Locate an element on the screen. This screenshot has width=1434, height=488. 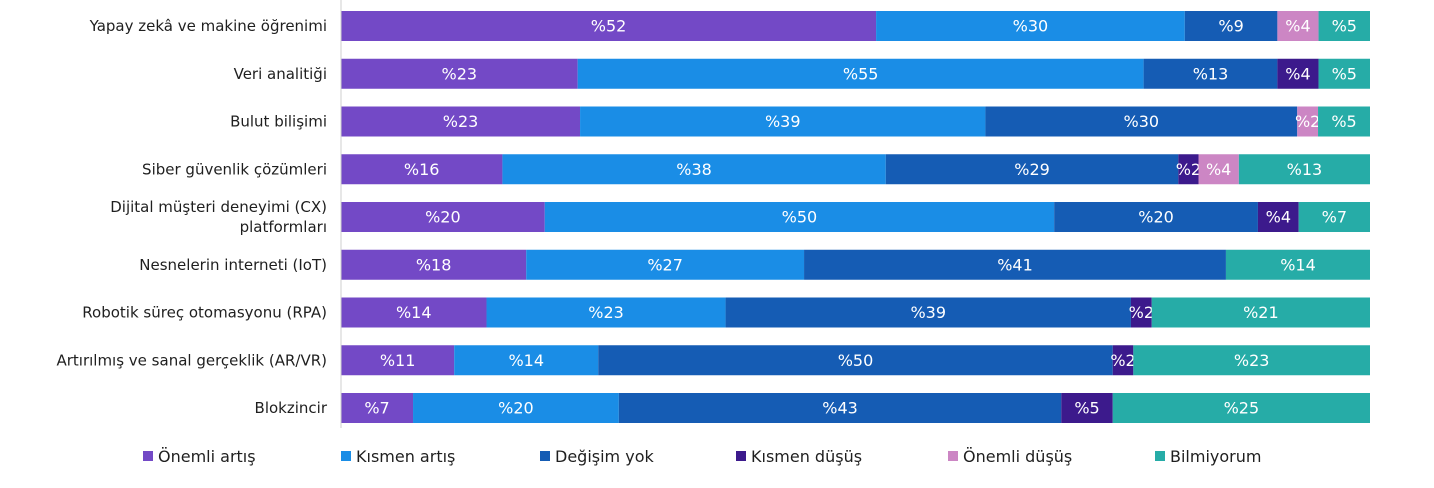
data-label: %27 is located at coordinates (665, 264).